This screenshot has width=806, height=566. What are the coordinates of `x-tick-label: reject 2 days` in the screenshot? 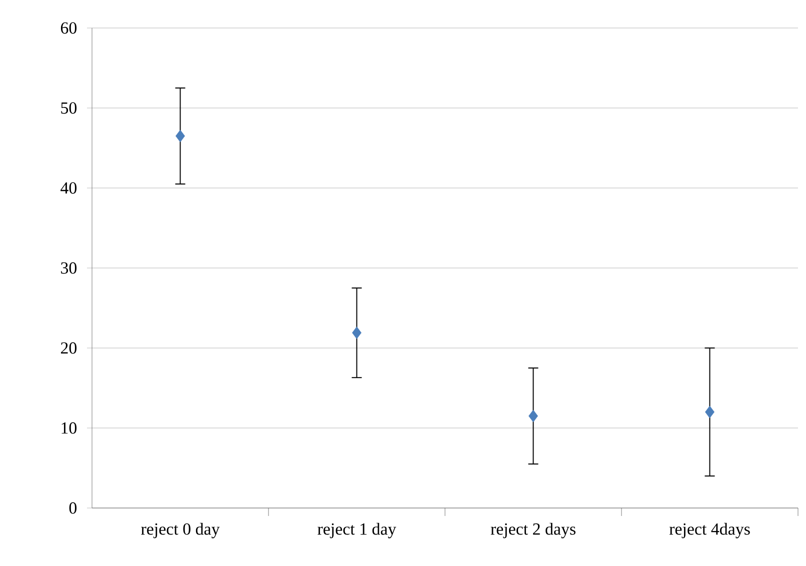 It's located at (533, 530).